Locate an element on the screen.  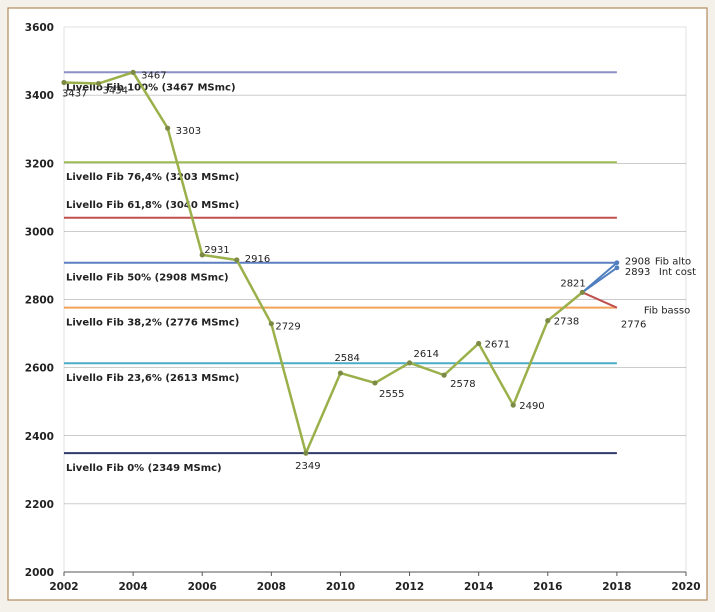
x-tick-label-2014: 2014 is located at coordinates (478, 587).